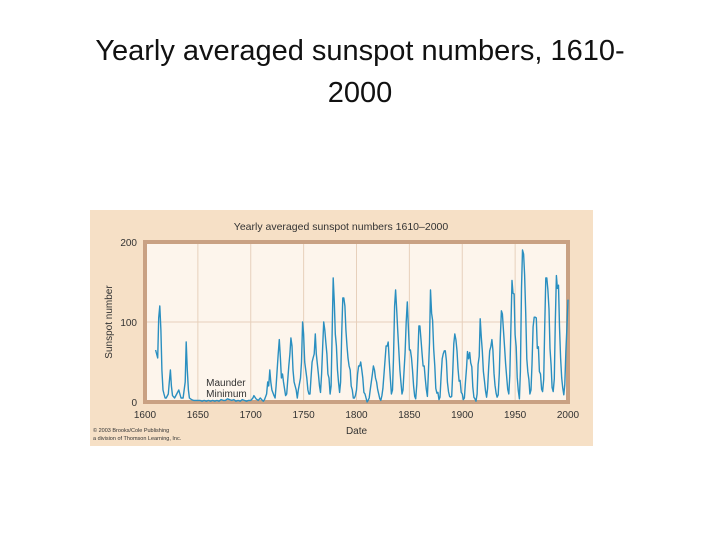 This screenshot has width=720, height=540. What do you see at coordinates (109, 322) in the screenshot?
I see `y-axis-label: Sunspot number` at bounding box center [109, 322].